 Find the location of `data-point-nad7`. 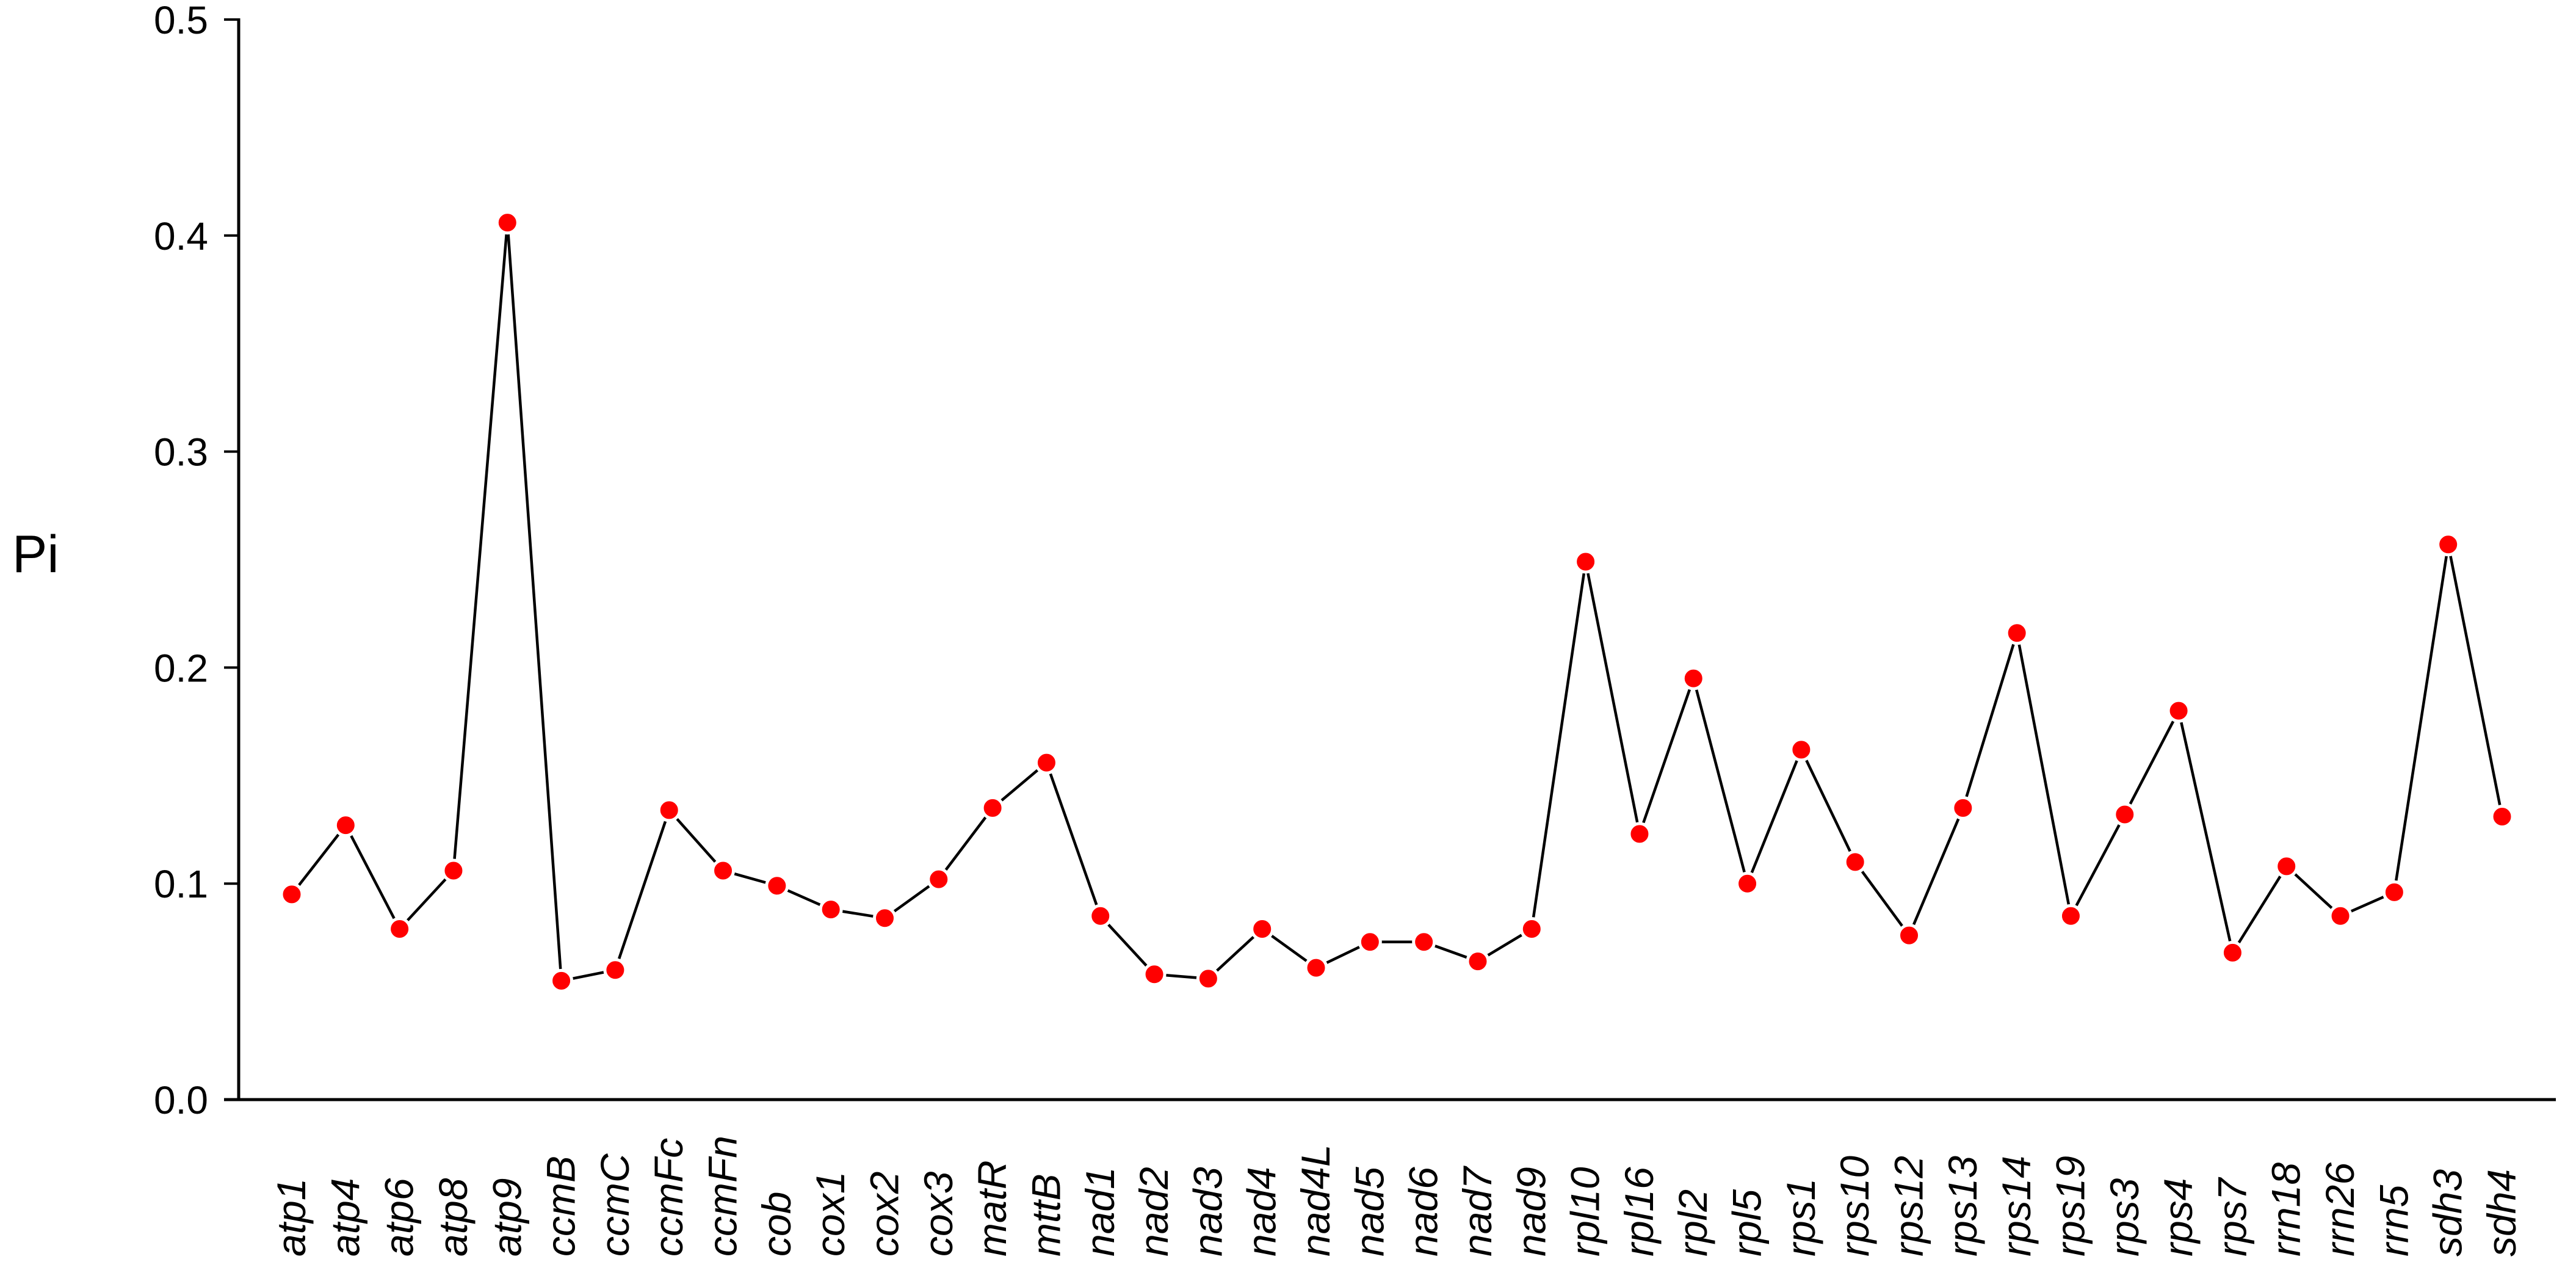

data-point-nad7 is located at coordinates (1478, 961).